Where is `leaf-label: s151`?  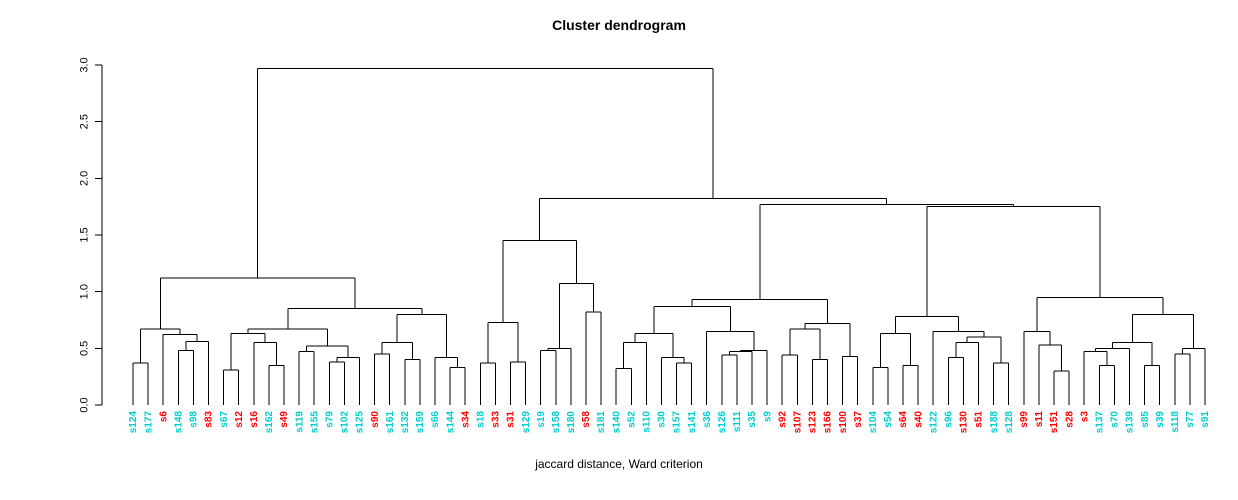
leaf-label: s151 is located at coordinates (1054, 422).